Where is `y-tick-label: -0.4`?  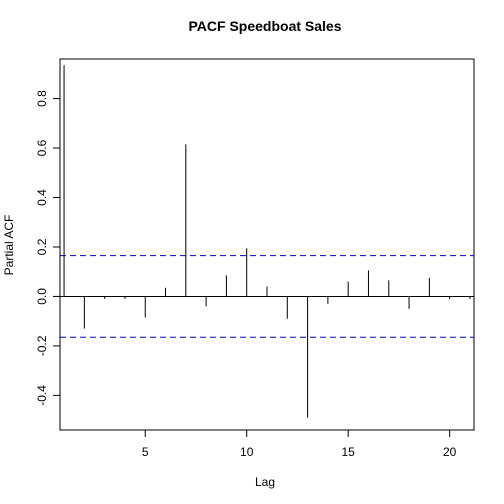 y-tick-label: -0.4 is located at coordinates (42, 395).